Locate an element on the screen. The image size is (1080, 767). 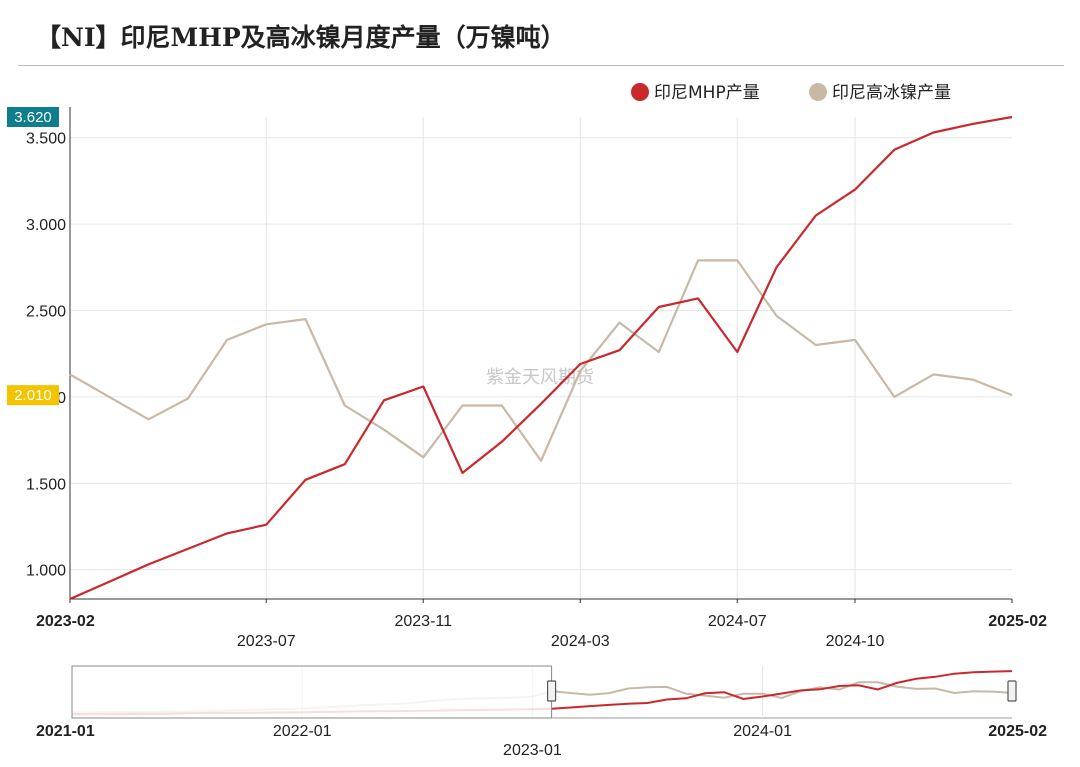
watermark: 紫金天风期货 is located at coordinates (540, 377).